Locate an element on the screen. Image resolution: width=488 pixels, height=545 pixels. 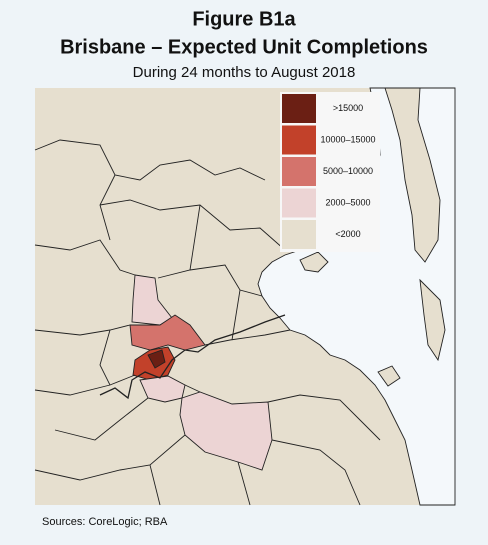
legend-label: <2000 is located at coordinates (347, 234).